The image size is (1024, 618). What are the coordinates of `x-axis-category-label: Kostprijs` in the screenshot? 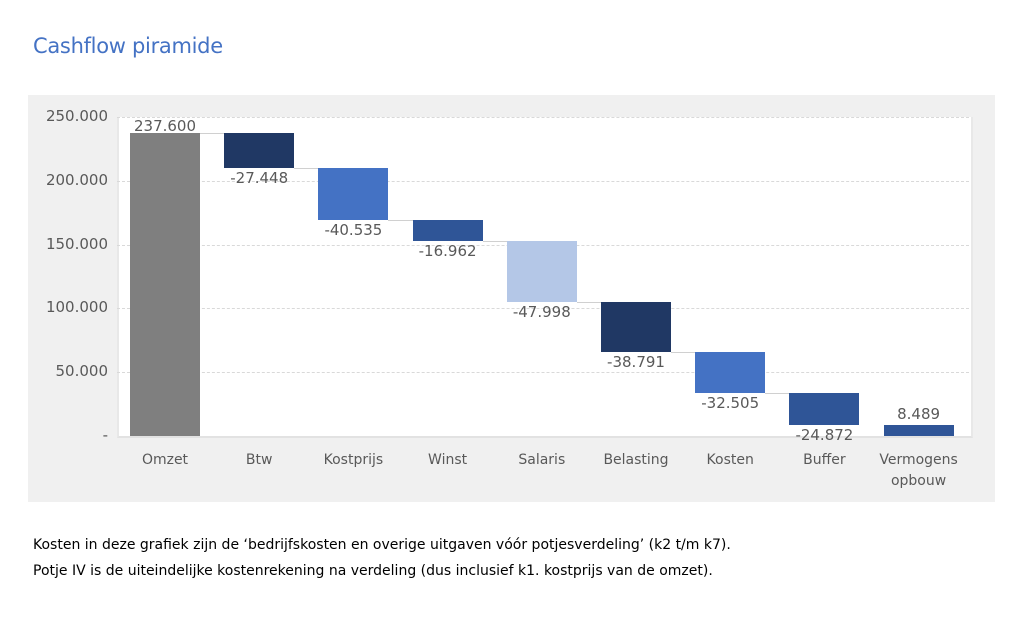 It's located at (353, 460).